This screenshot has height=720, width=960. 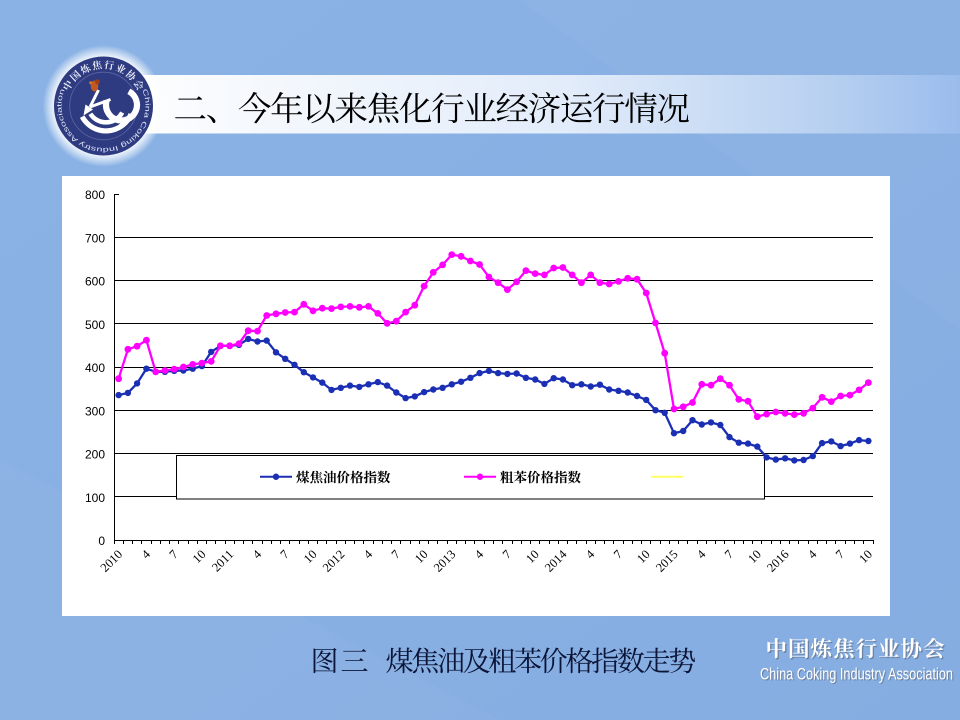 I want to click on svg-text: 100, so click(x=95, y=498).